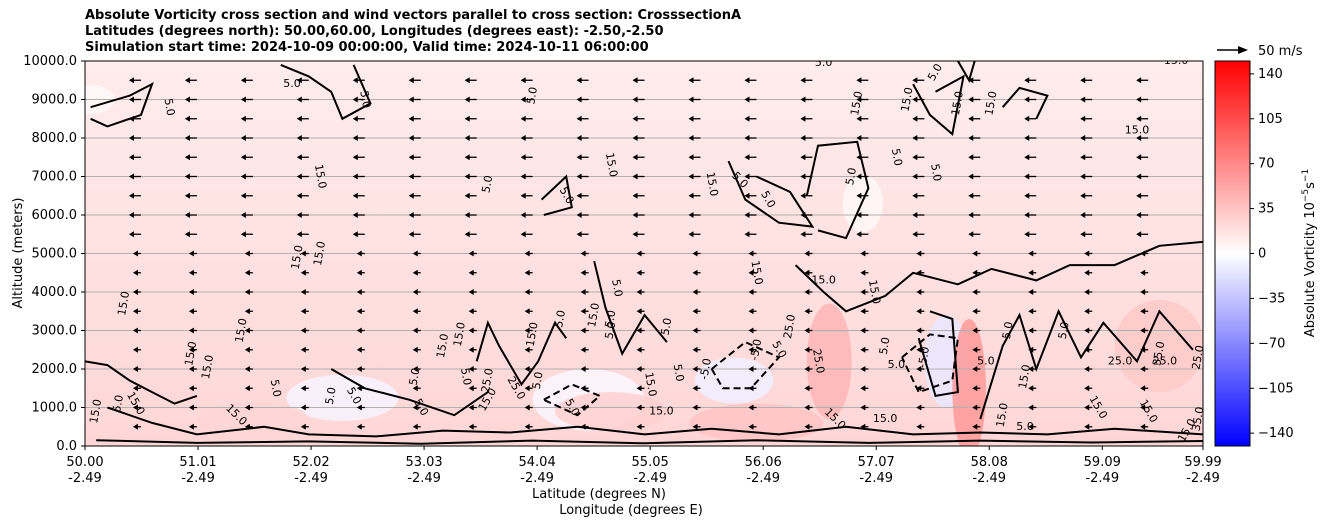 The image size is (1332, 526). What do you see at coordinates (84, 462) in the screenshot?
I see `x-tick-label-latitude: 50.00` at bounding box center [84, 462].